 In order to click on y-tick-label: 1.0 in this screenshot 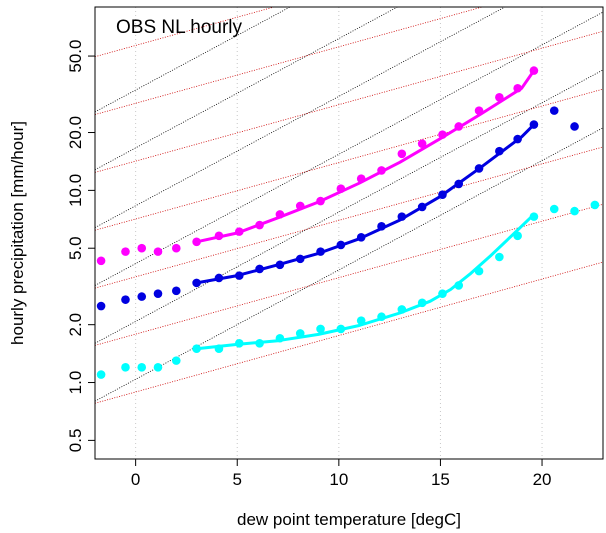, I will do `click(75, 383)`.